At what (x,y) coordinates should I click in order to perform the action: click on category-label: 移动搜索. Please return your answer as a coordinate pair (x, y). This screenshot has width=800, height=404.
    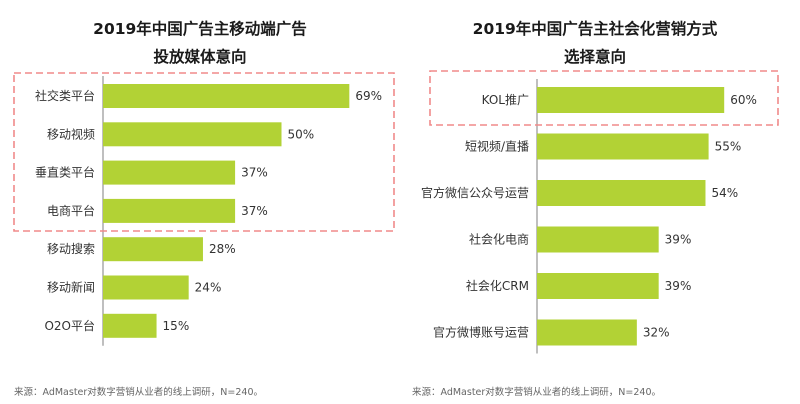
    Looking at the image, I should click on (71, 248).